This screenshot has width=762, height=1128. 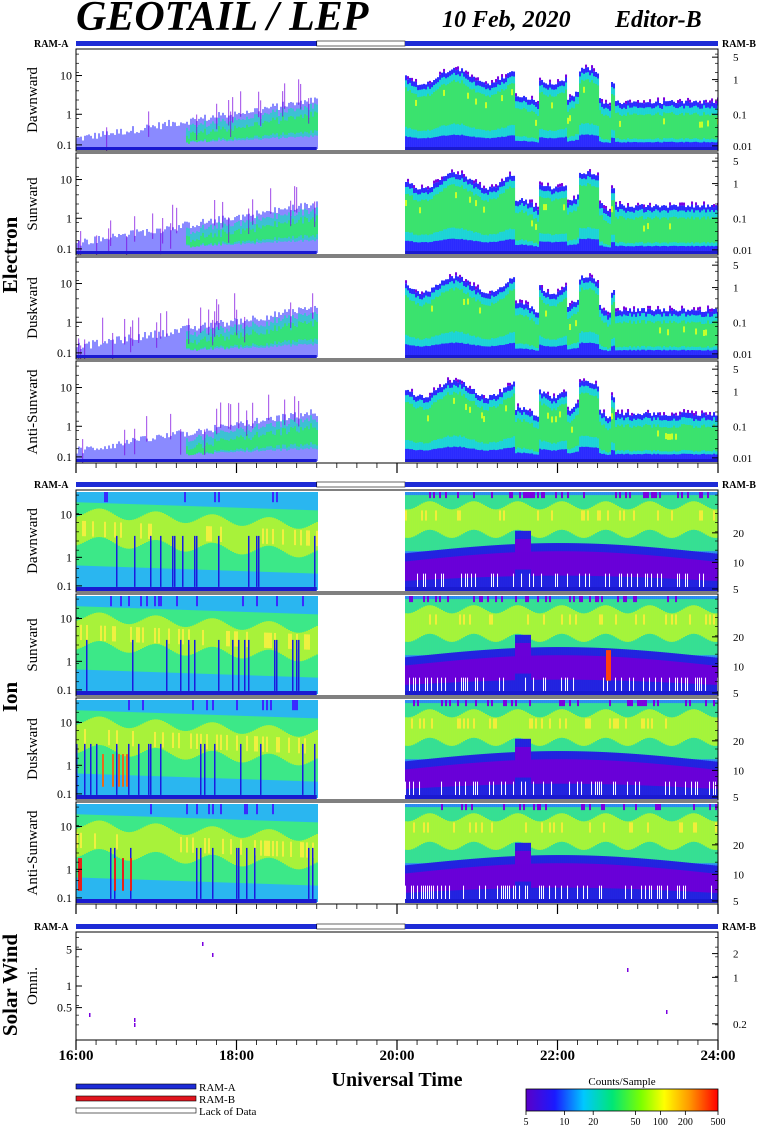 What do you see at coordinates (635, 1122) in the screenshot?
I see `colorbar-tick-label: 50` at bounding box center [635, 1122].